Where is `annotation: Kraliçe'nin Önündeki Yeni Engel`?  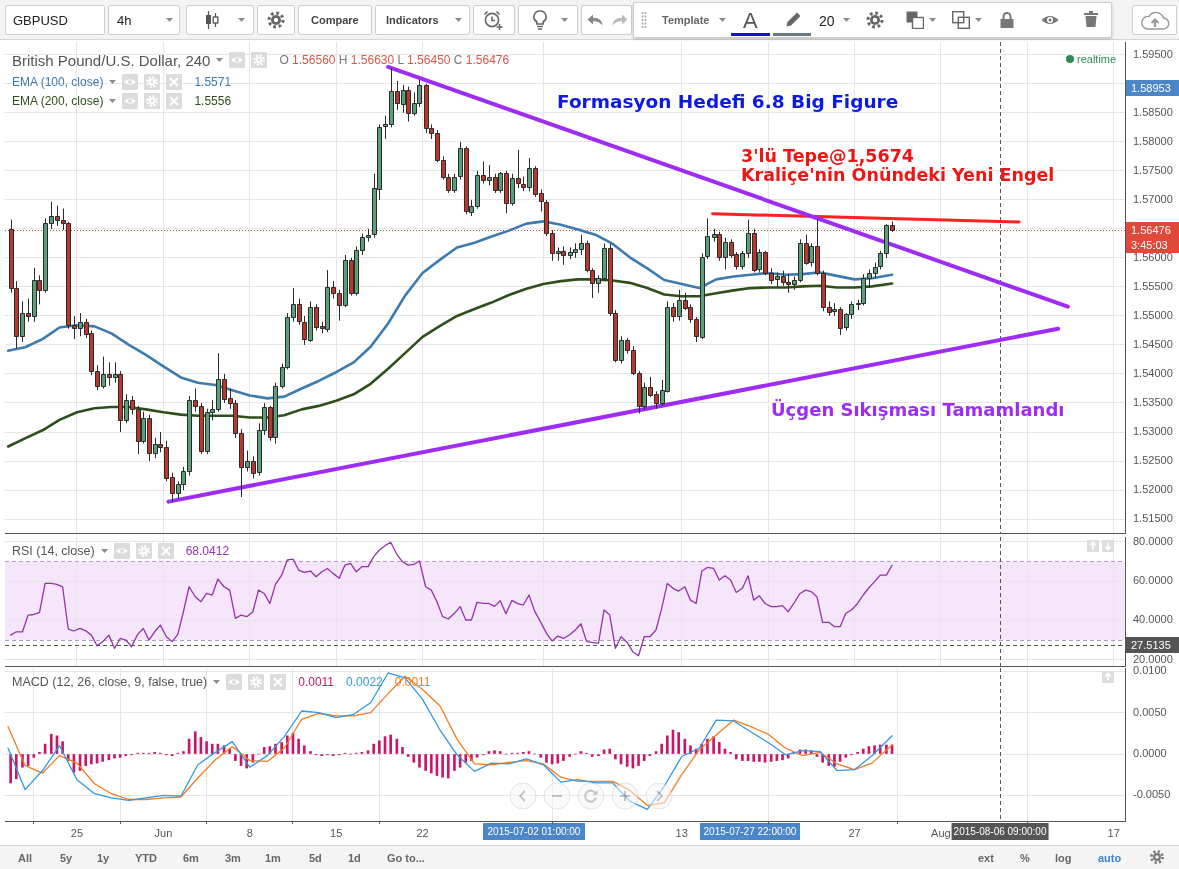
annotation: Kraliçe'nin Önündeki Yeni Engel is located at coordinates (898, 175).